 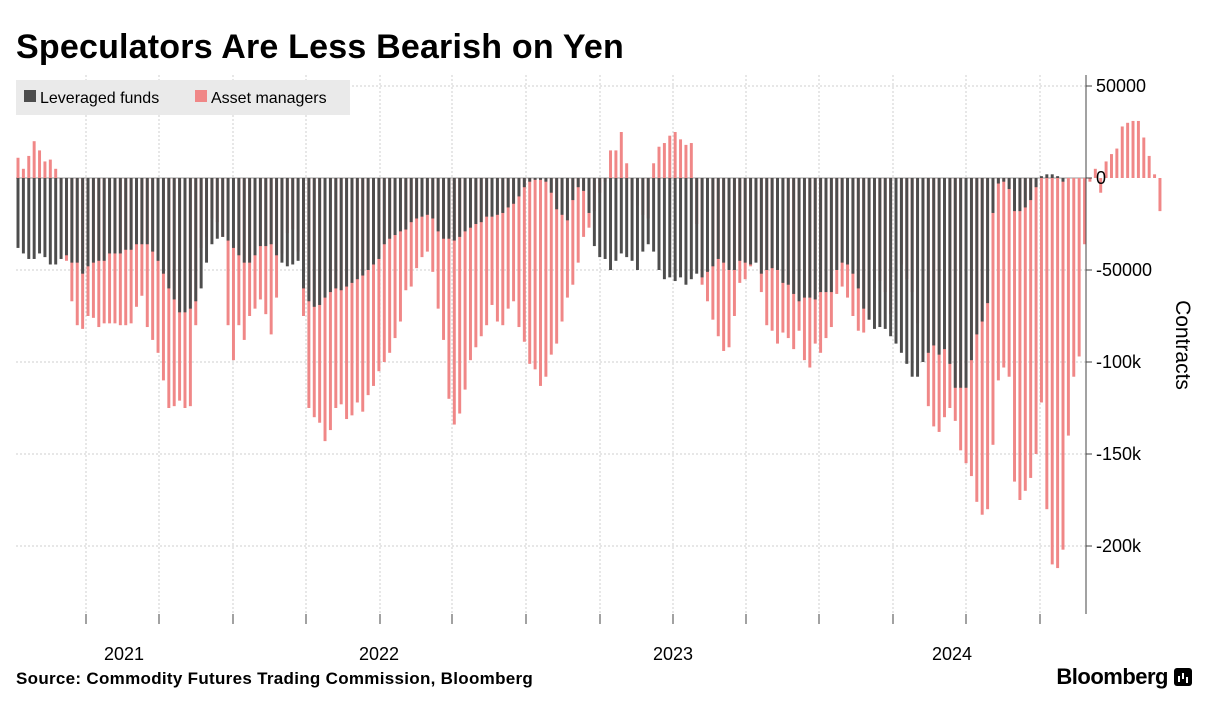 I want to click on legend: Leveraged funds Asset managers, so click(x=183, y=97).